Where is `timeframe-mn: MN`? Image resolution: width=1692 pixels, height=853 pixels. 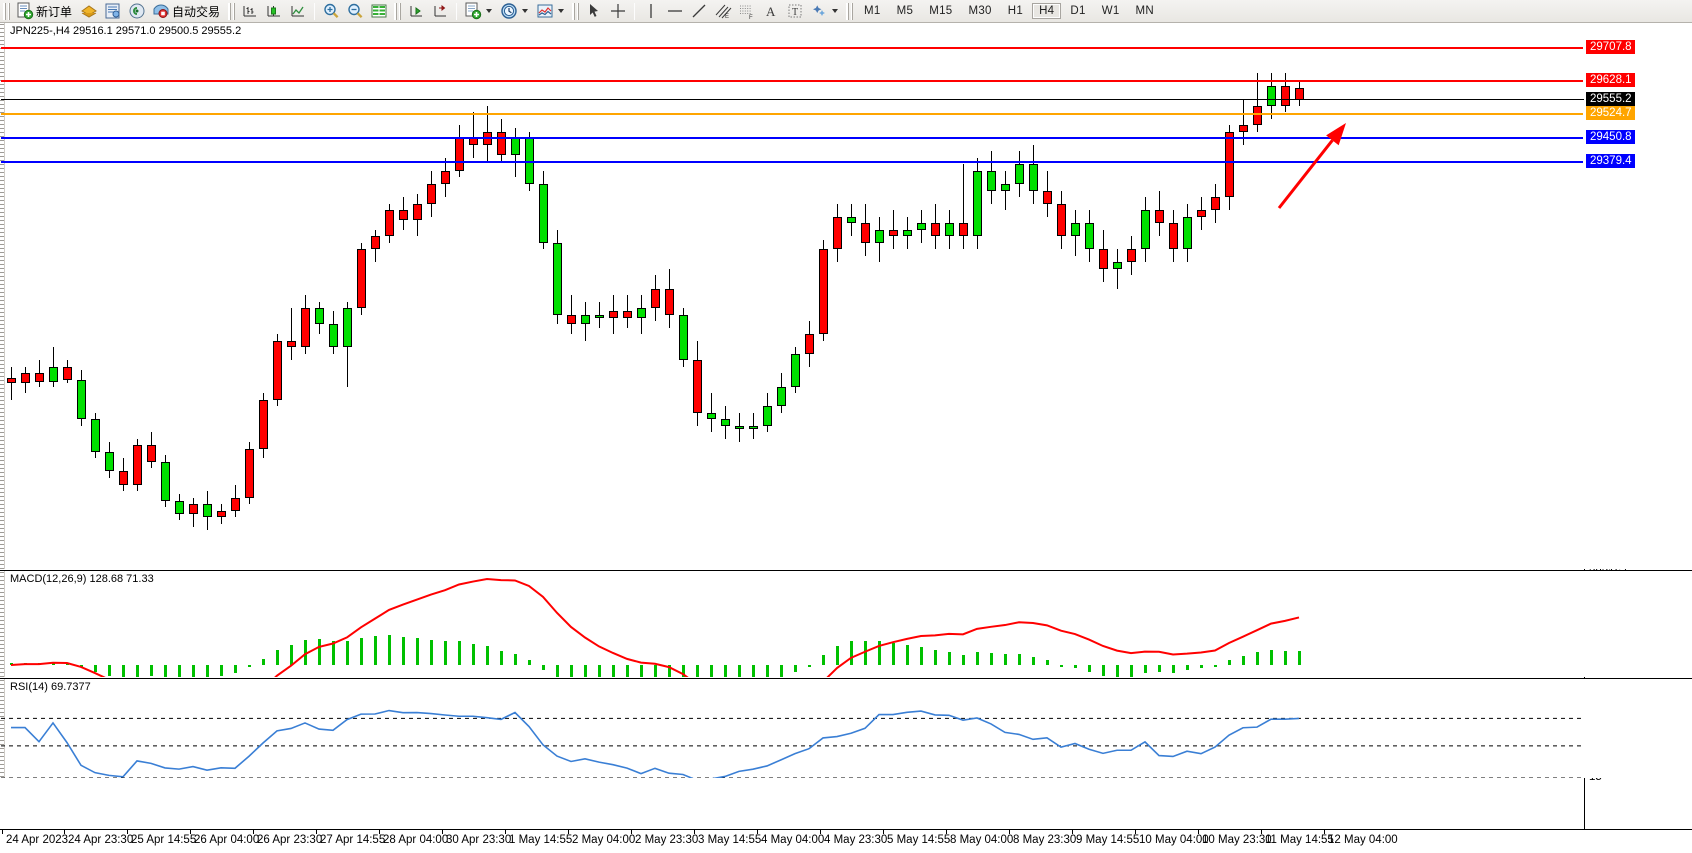 timeframe-mn: MN is located at coordinates (1145, 11).